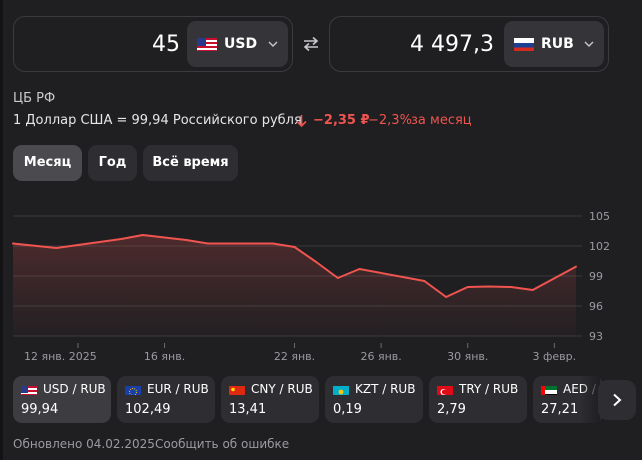 The width and height of the screenshot is (642, 460). I want to click on pair-name: TRY / RUB, so click(489, 389).